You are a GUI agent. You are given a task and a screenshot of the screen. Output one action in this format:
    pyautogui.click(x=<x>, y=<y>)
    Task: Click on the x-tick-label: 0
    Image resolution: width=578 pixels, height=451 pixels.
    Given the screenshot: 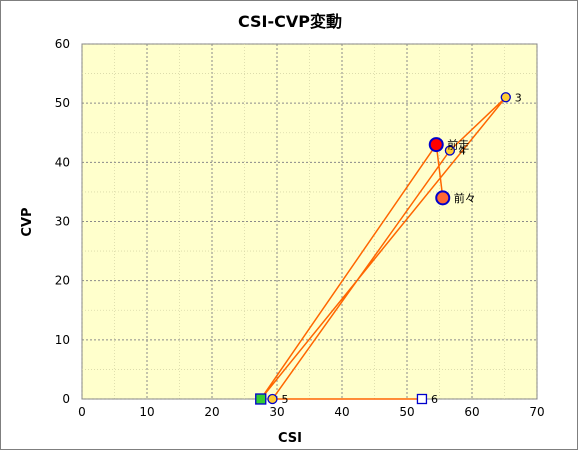 What is the action you would take?
    pyautogui.click(x=82, y=412)
    